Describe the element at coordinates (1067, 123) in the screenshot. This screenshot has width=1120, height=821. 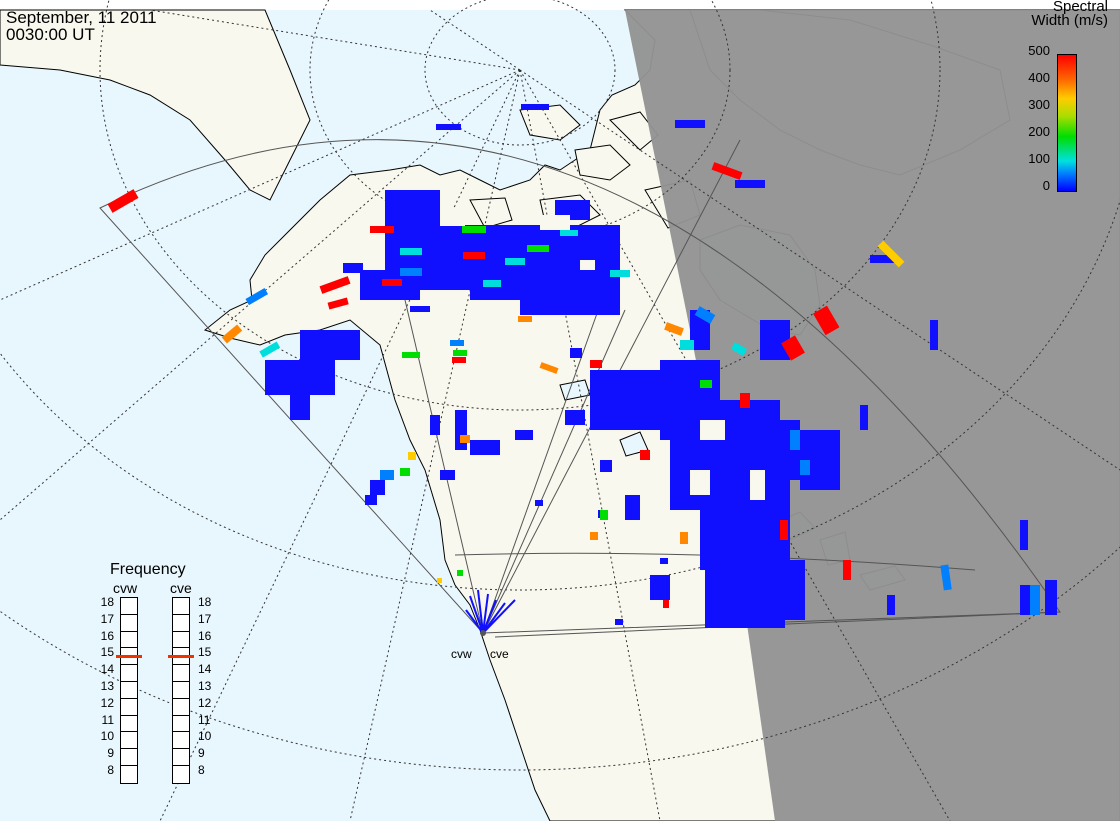
I see `colorbar` at that location.